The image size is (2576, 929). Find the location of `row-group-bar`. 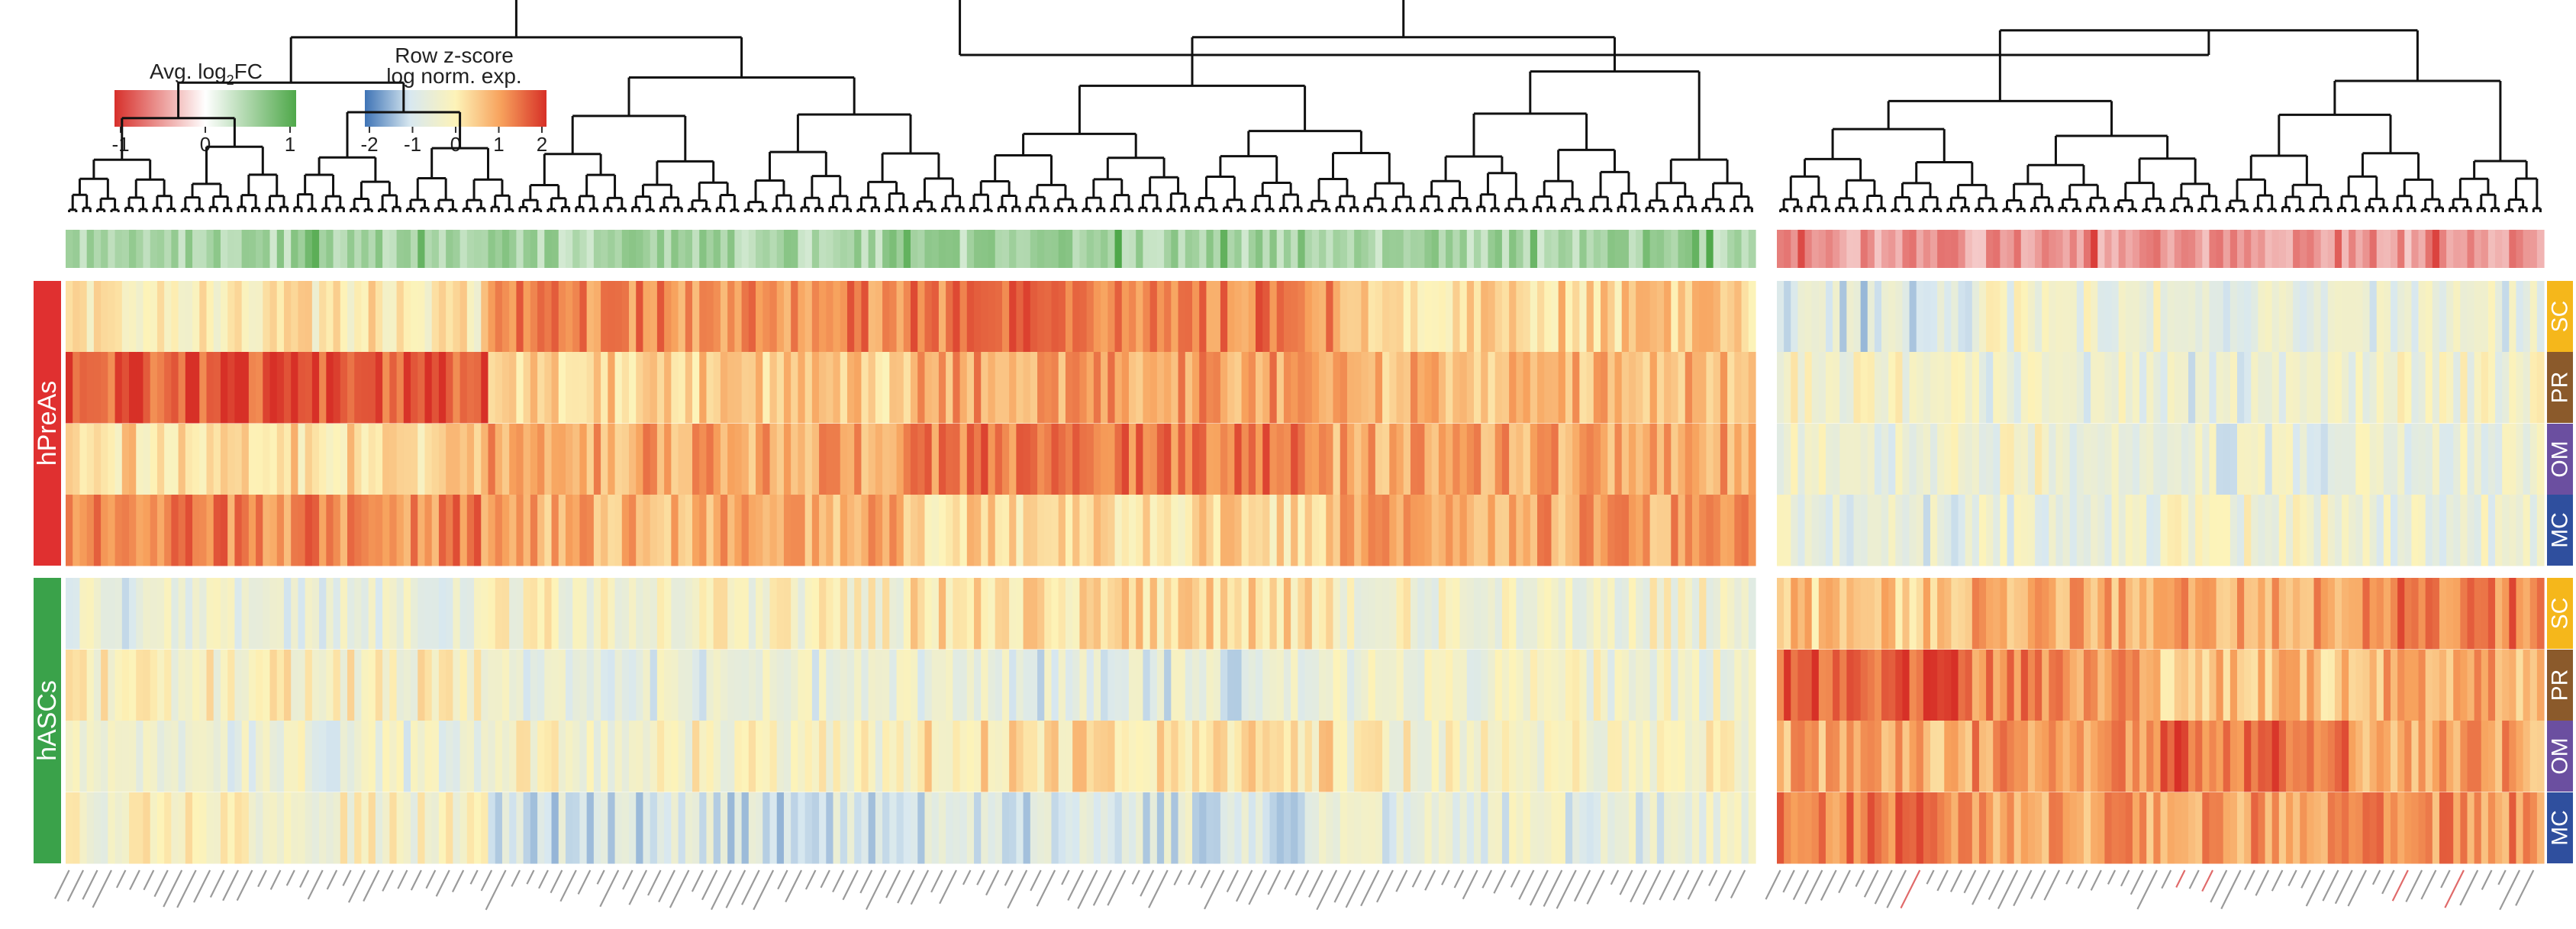

row-group-bar is located at coordinates (48, 720).